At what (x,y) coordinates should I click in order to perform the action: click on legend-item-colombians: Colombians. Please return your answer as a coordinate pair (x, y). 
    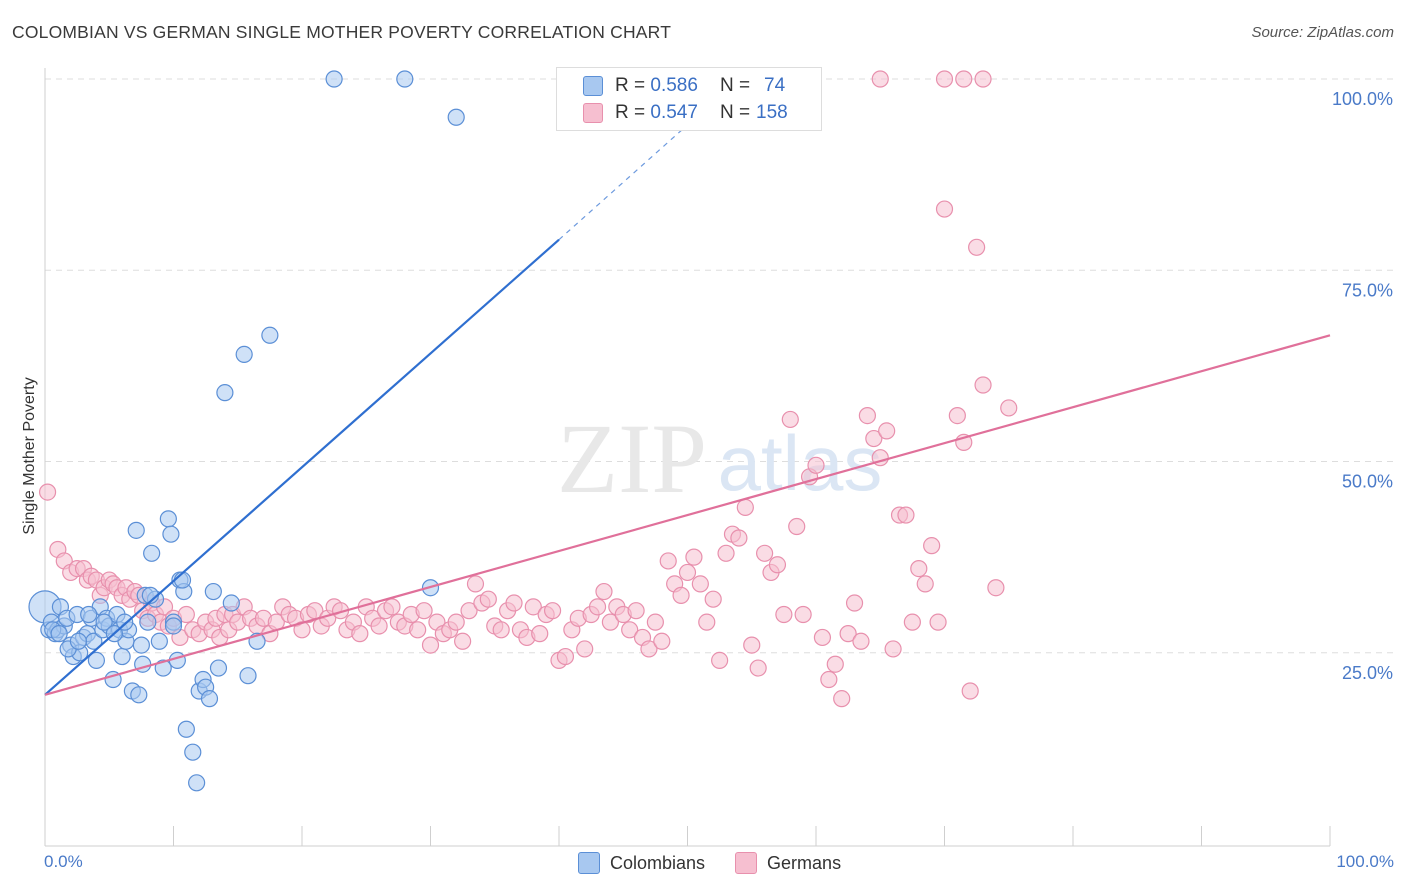
    Looking at the image, I should click on (641, 863).